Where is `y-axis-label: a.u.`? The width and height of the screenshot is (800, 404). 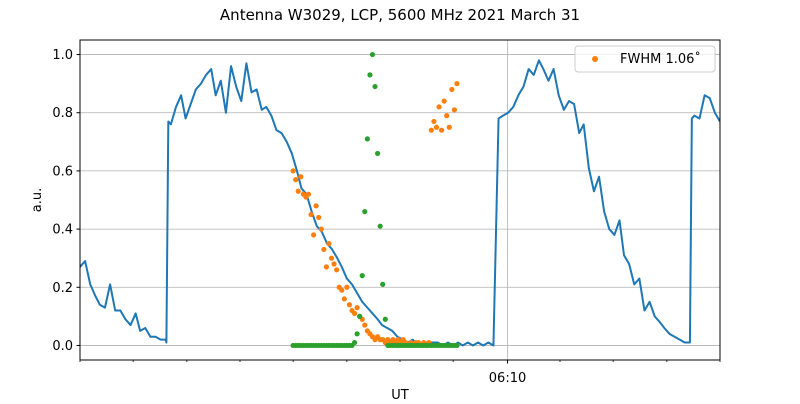 y-axis-label: a.u. is located at coordinates (37, 200).